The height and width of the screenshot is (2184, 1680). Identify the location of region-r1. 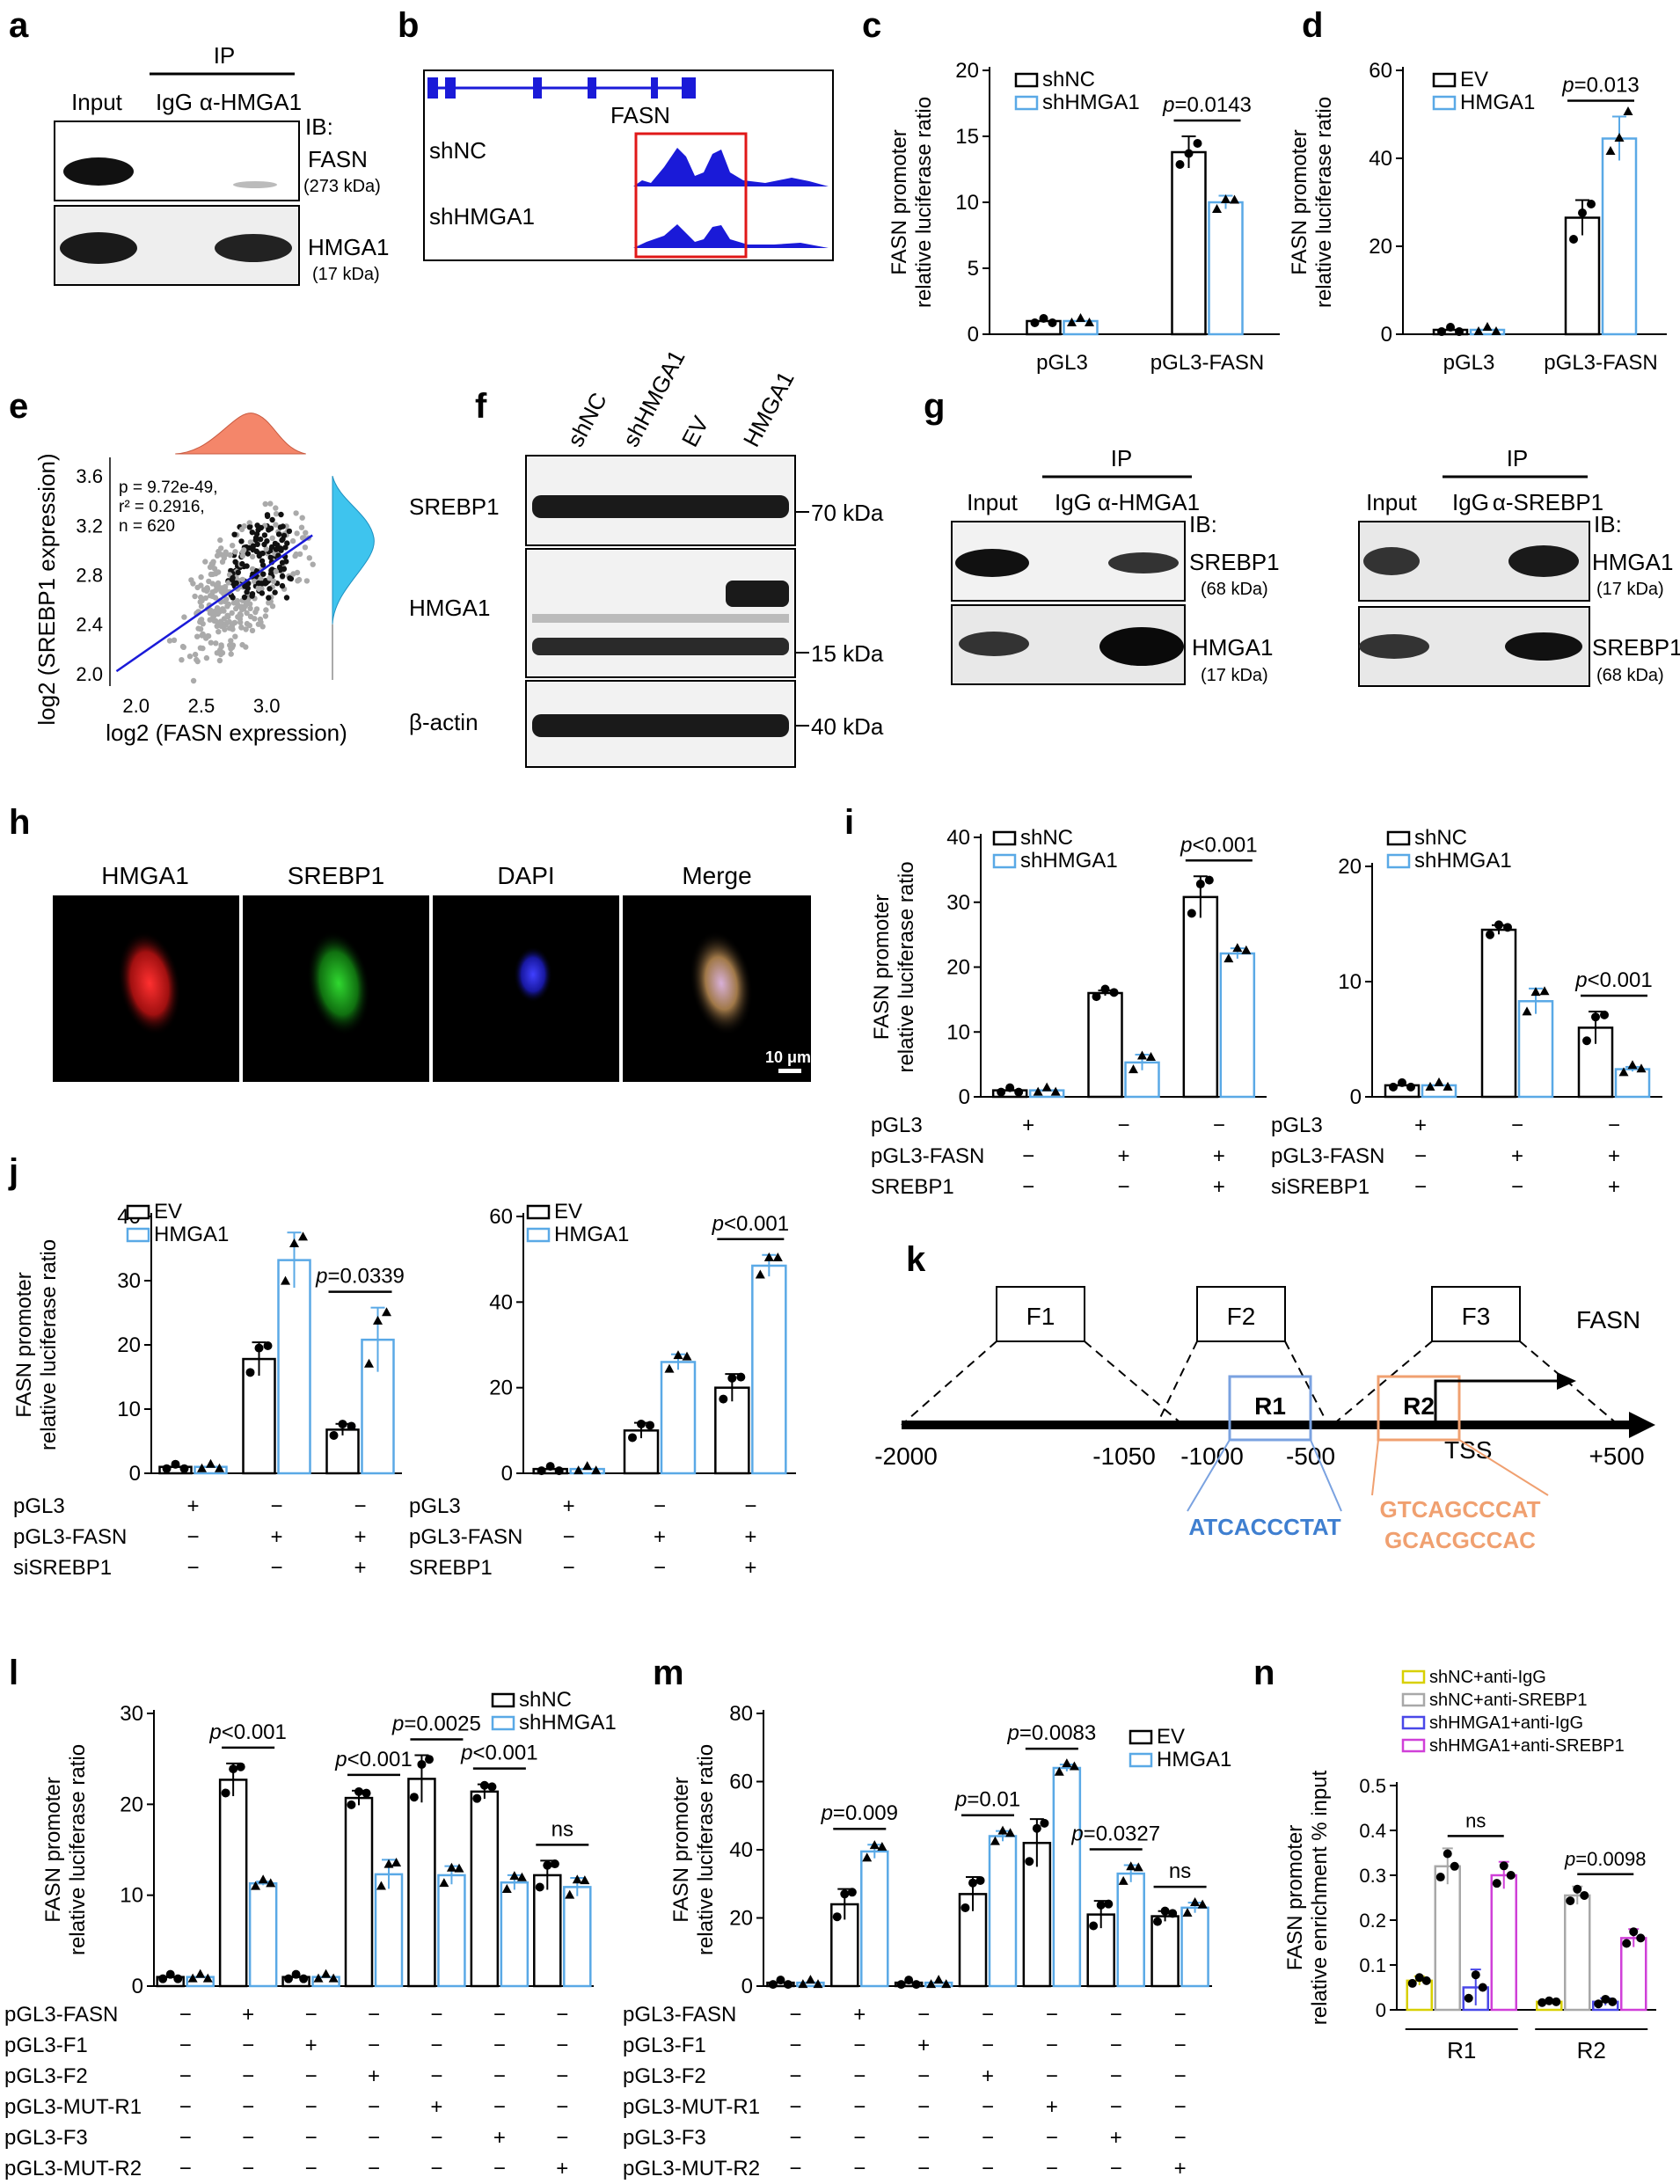
(1270, 1408).